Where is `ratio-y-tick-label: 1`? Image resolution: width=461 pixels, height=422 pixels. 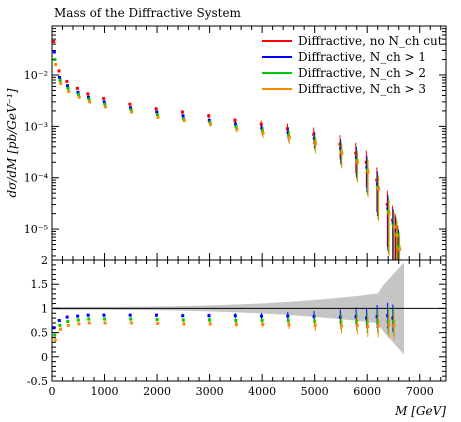
ratio-y-tick-label: 1 is located at coordinates (44, 308).